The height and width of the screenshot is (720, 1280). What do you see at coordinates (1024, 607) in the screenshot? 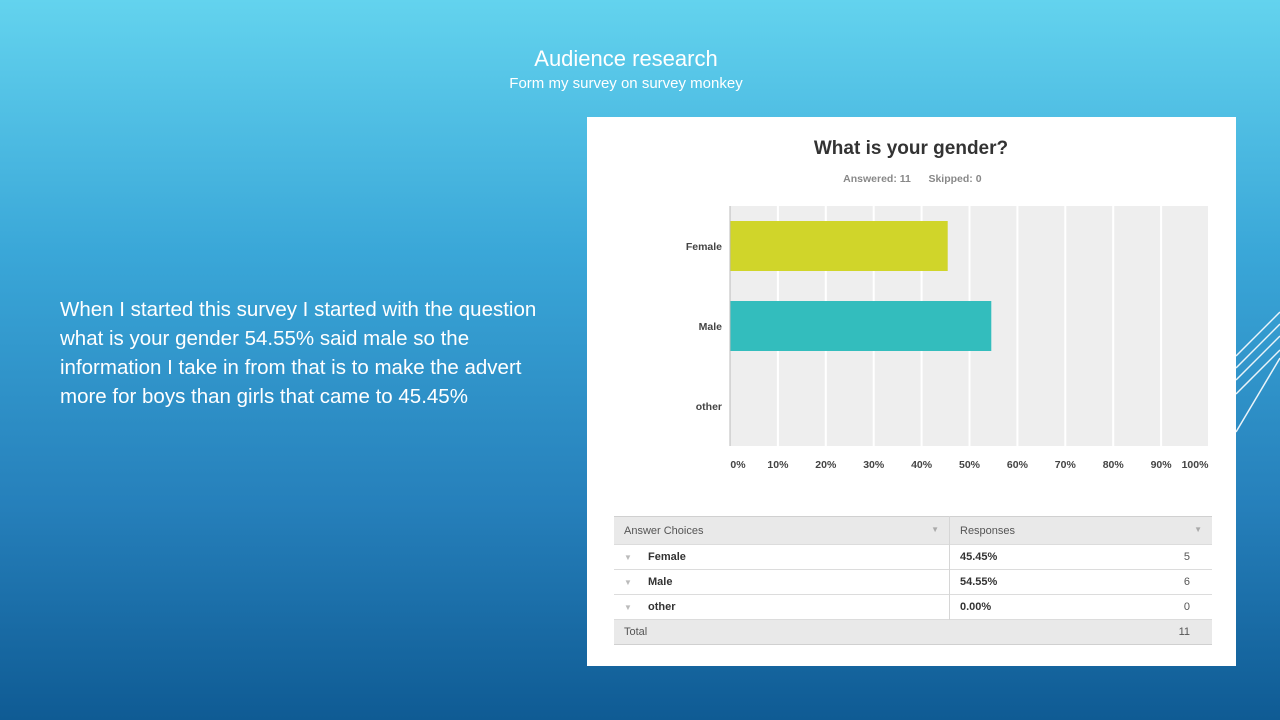
I see `response-percent: 0.00%` at bounding box center [1024, 607].